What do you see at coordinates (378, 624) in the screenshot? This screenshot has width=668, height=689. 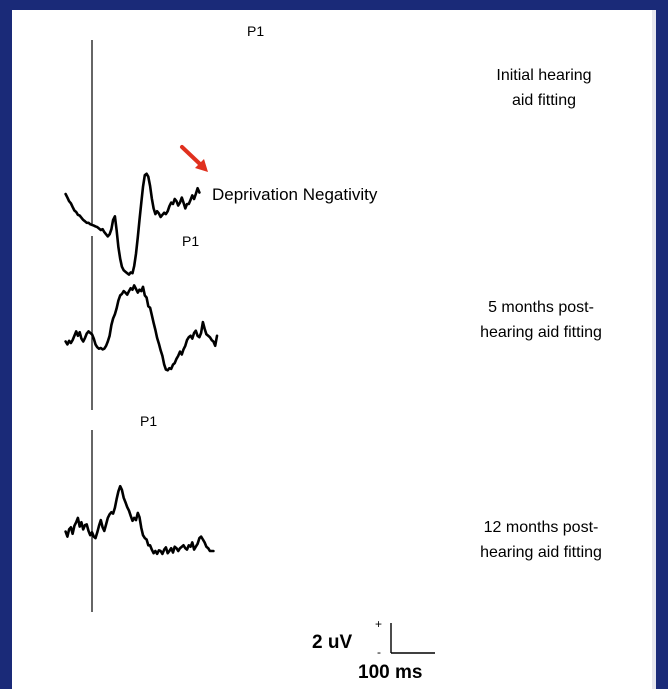 I see `scale-bar-plus: +` at bounding box center [378, 624].